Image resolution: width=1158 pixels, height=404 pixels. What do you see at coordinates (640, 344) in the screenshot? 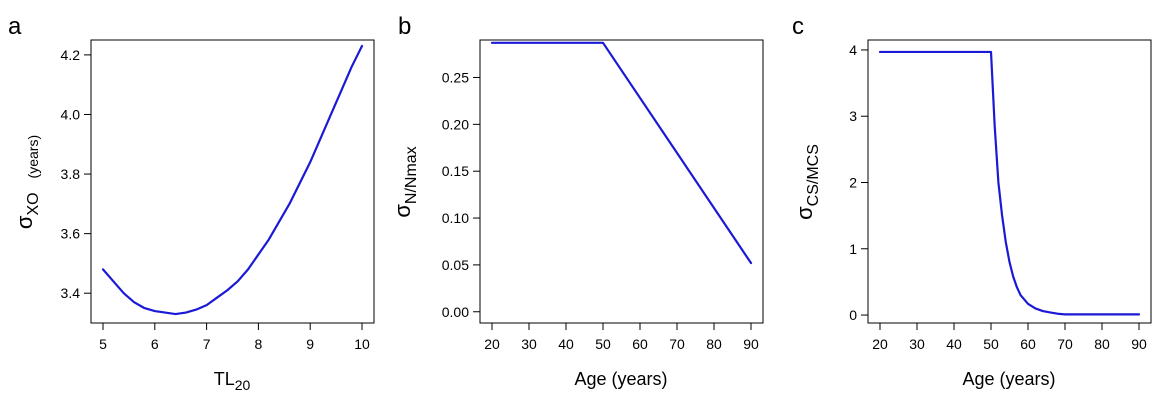
I see `x-tick-label-b-4: 60` at bounding box center [640, 344].